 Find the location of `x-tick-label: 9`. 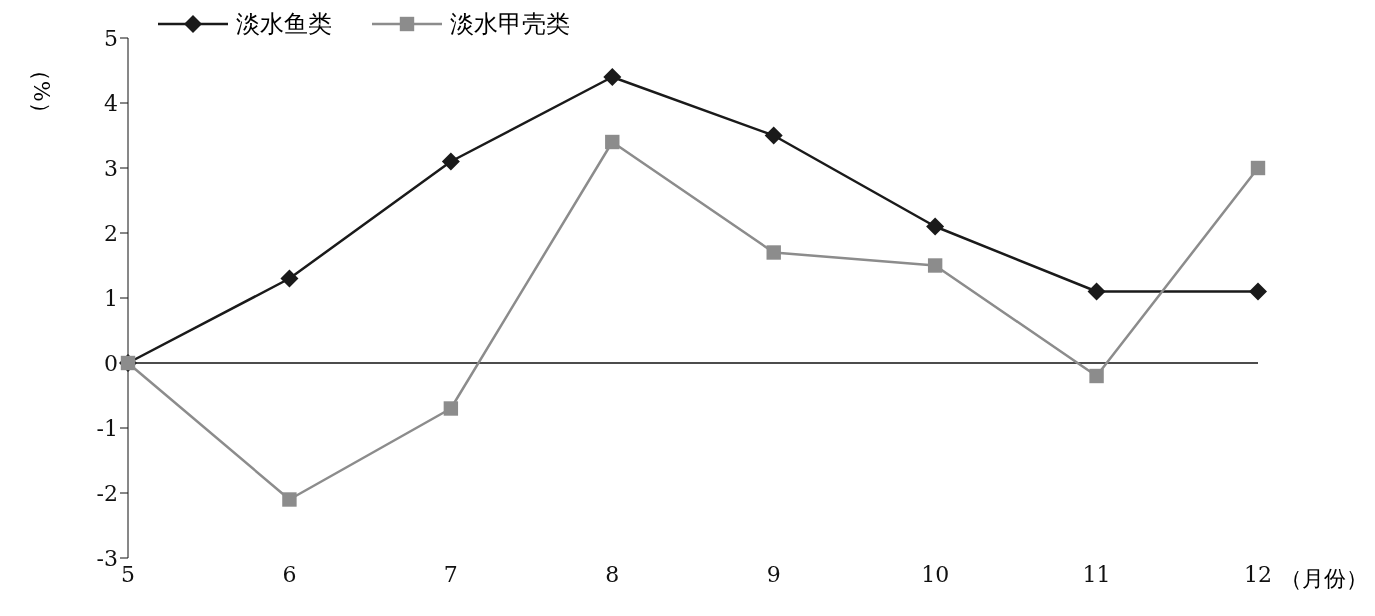

x-tick-label: 9 is located at coordinates (773, 574).